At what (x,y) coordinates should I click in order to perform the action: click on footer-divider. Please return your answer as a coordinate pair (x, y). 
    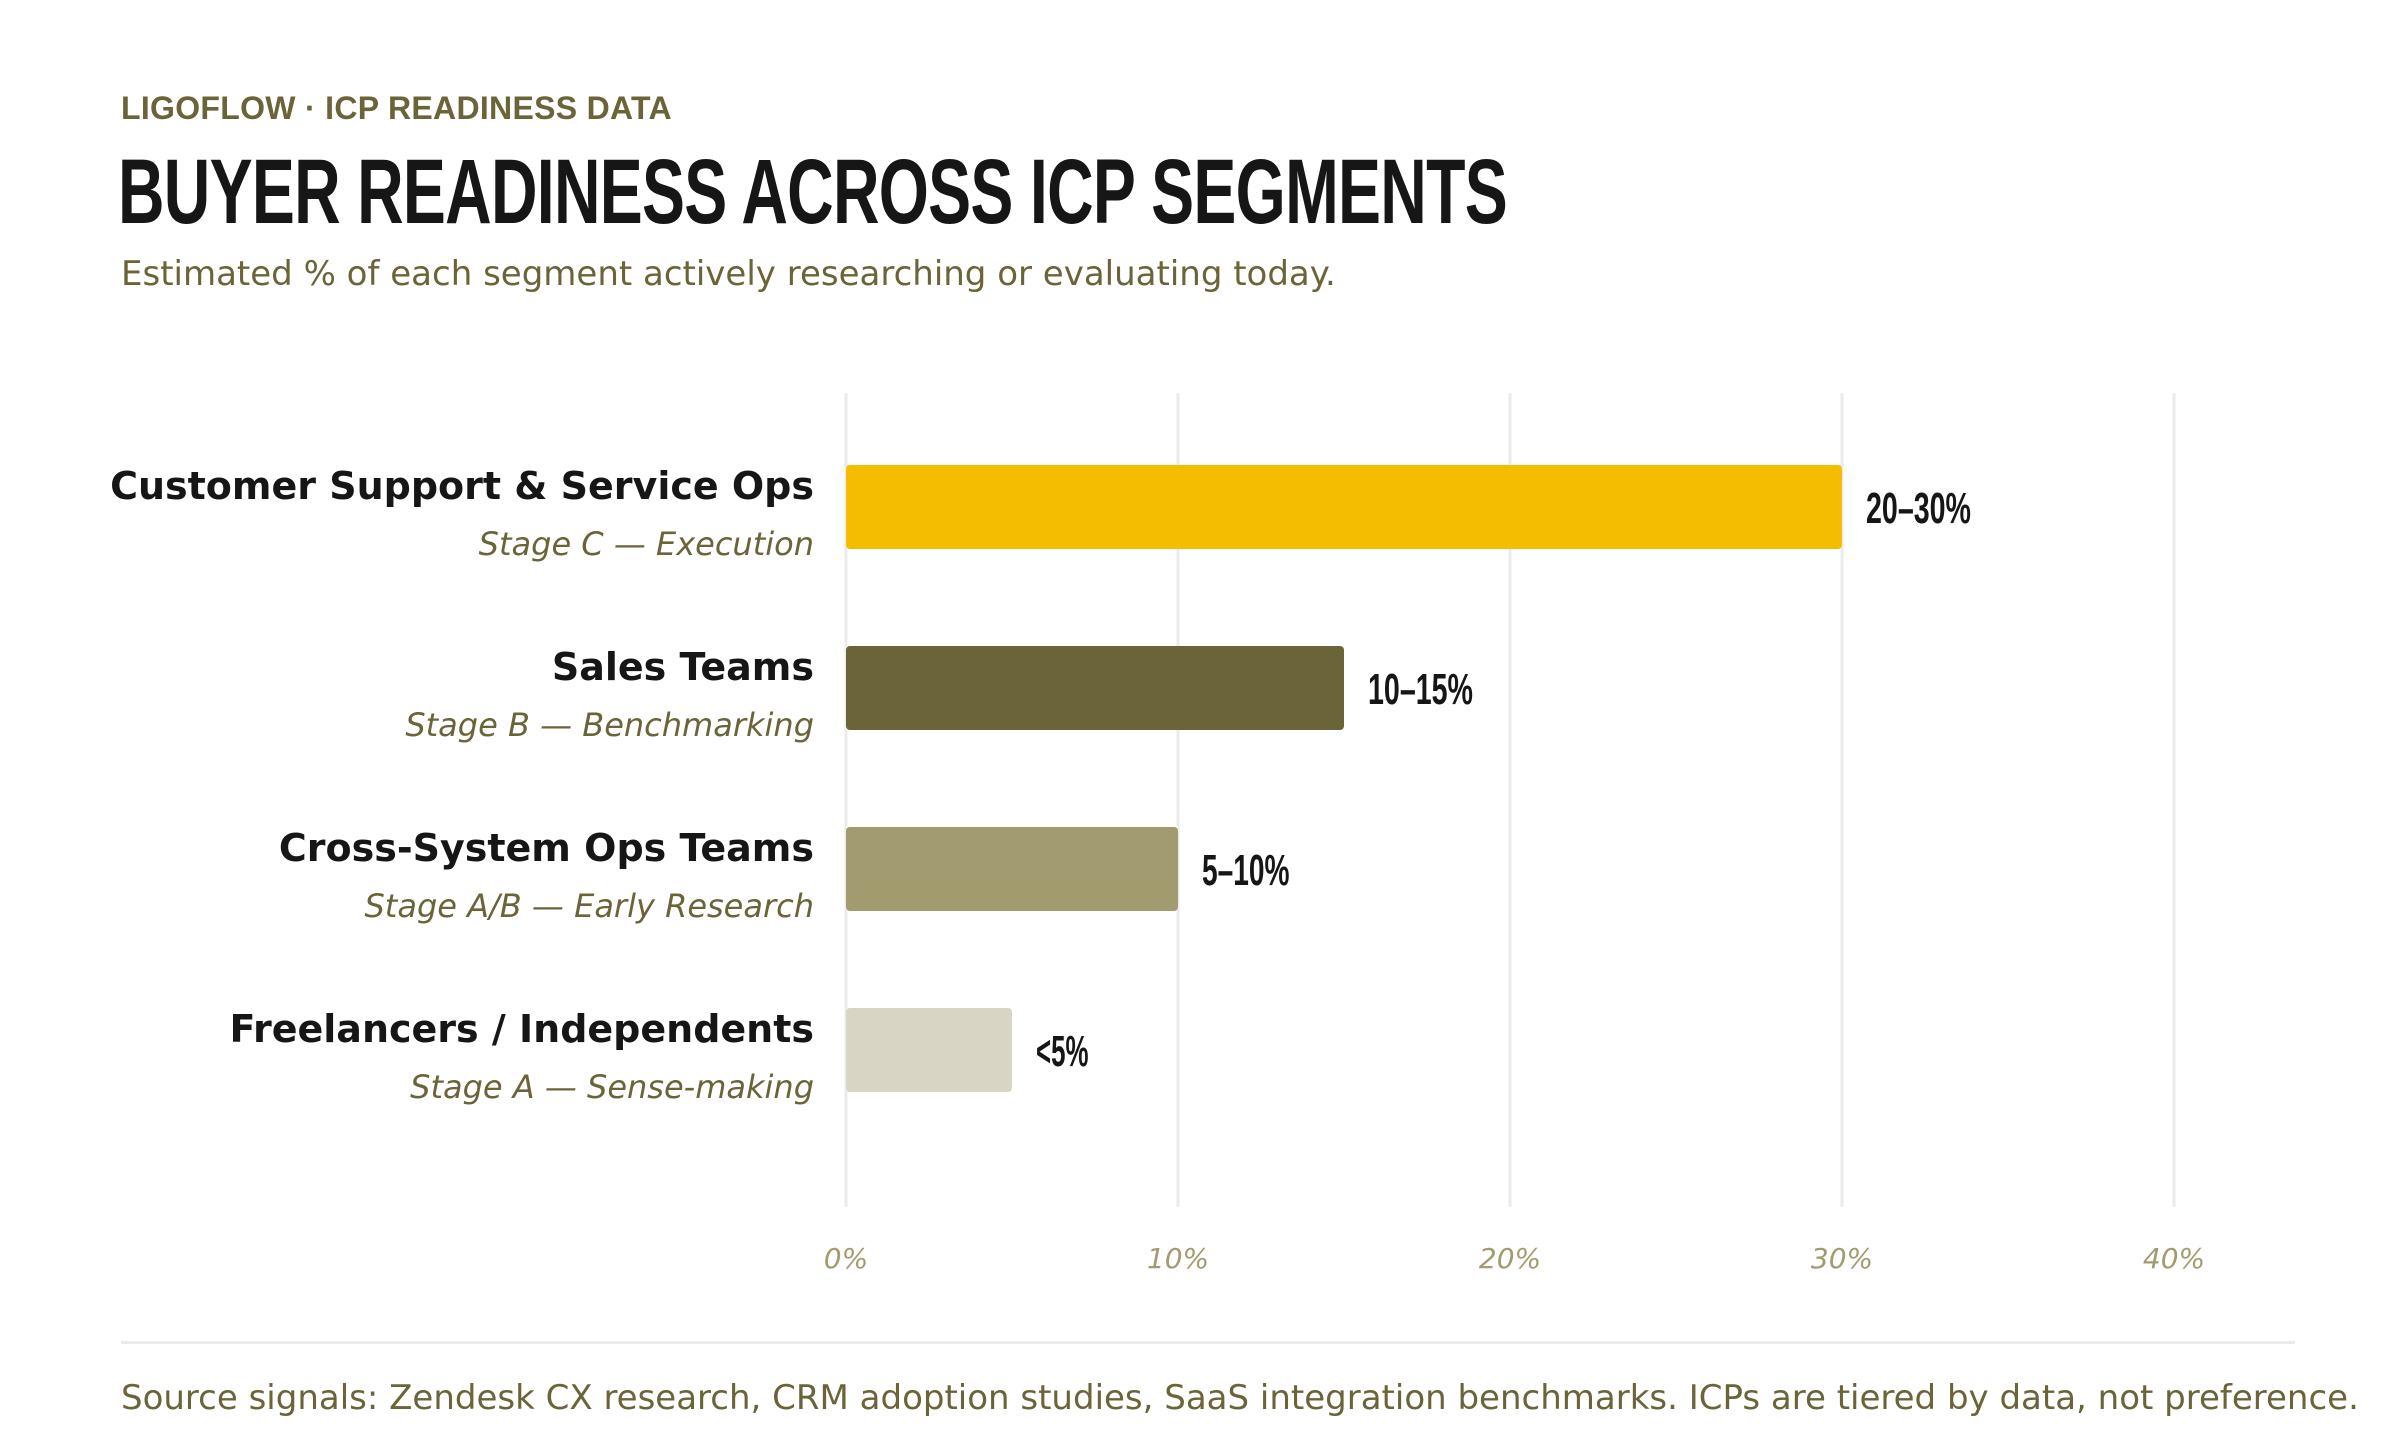
    Looking at the image, I should click on (1208, 1342).